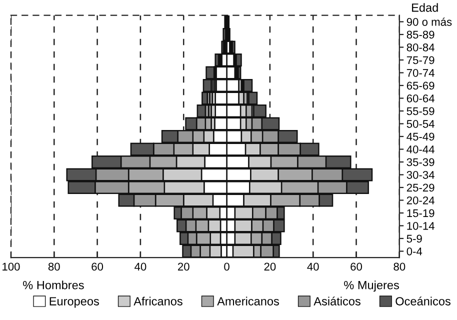  Describe the element at coordinates (420, 124) in the screenshot. I see `y-tick-label: 50-54` at that location.